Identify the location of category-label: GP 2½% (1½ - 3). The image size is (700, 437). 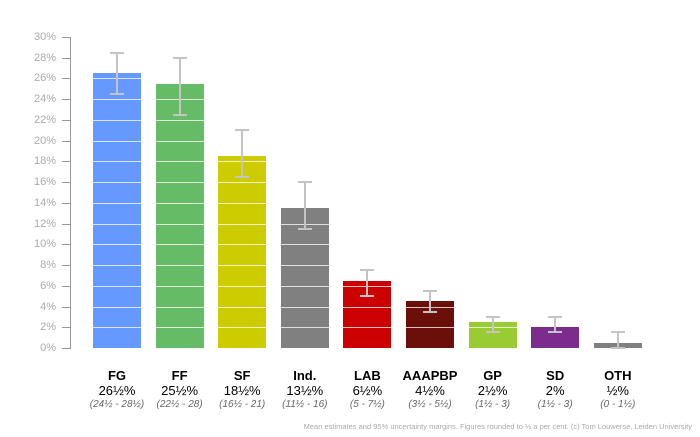
(493, 389).